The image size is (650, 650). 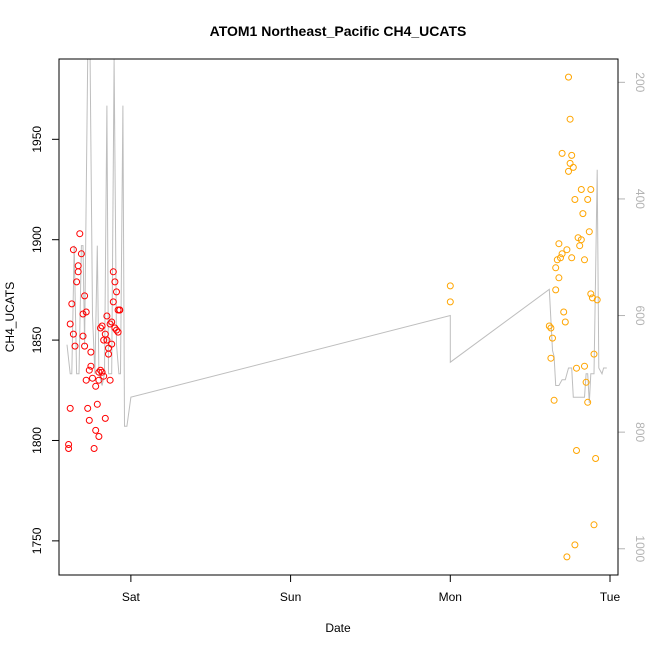 What do you see at coordinates (450, 597) in the screenshot?
I see `x-tick-label: Mon` at bounding box center [450, 597].